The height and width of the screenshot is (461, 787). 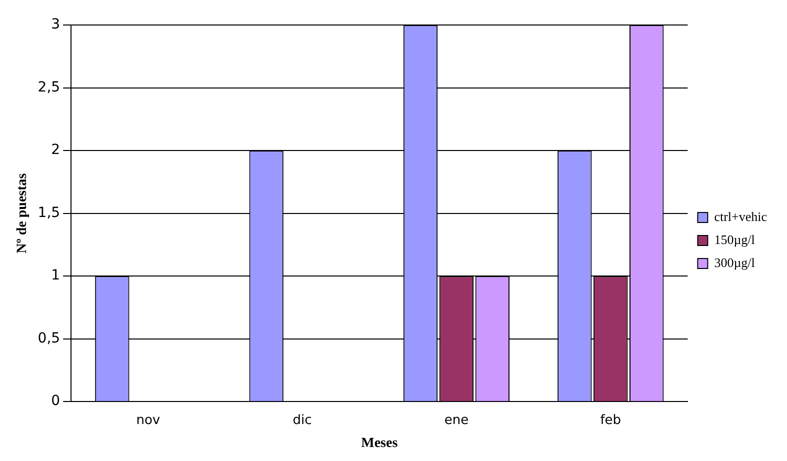 I want to click on y-tick-label: 2,5, so click(x=49, y=87).